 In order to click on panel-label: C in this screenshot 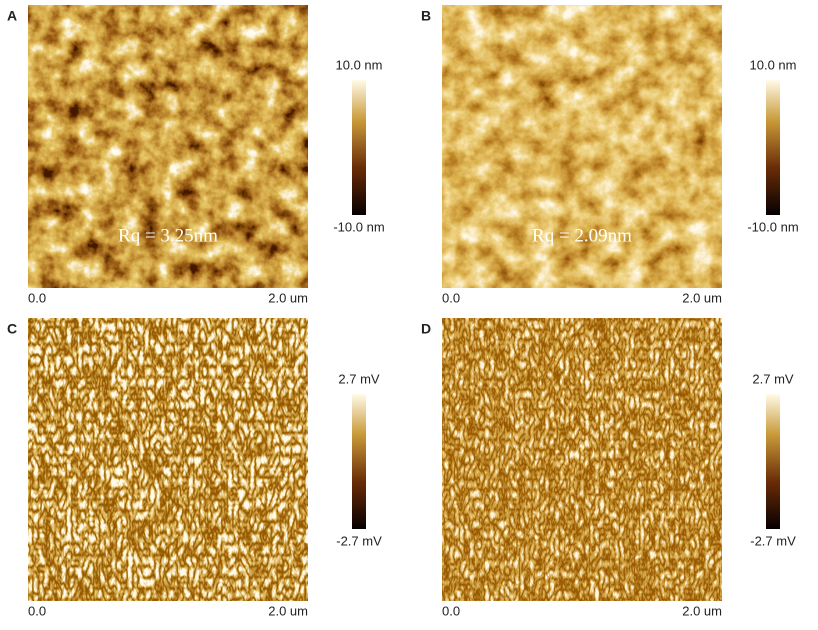, I will do `click(12, 329)`.